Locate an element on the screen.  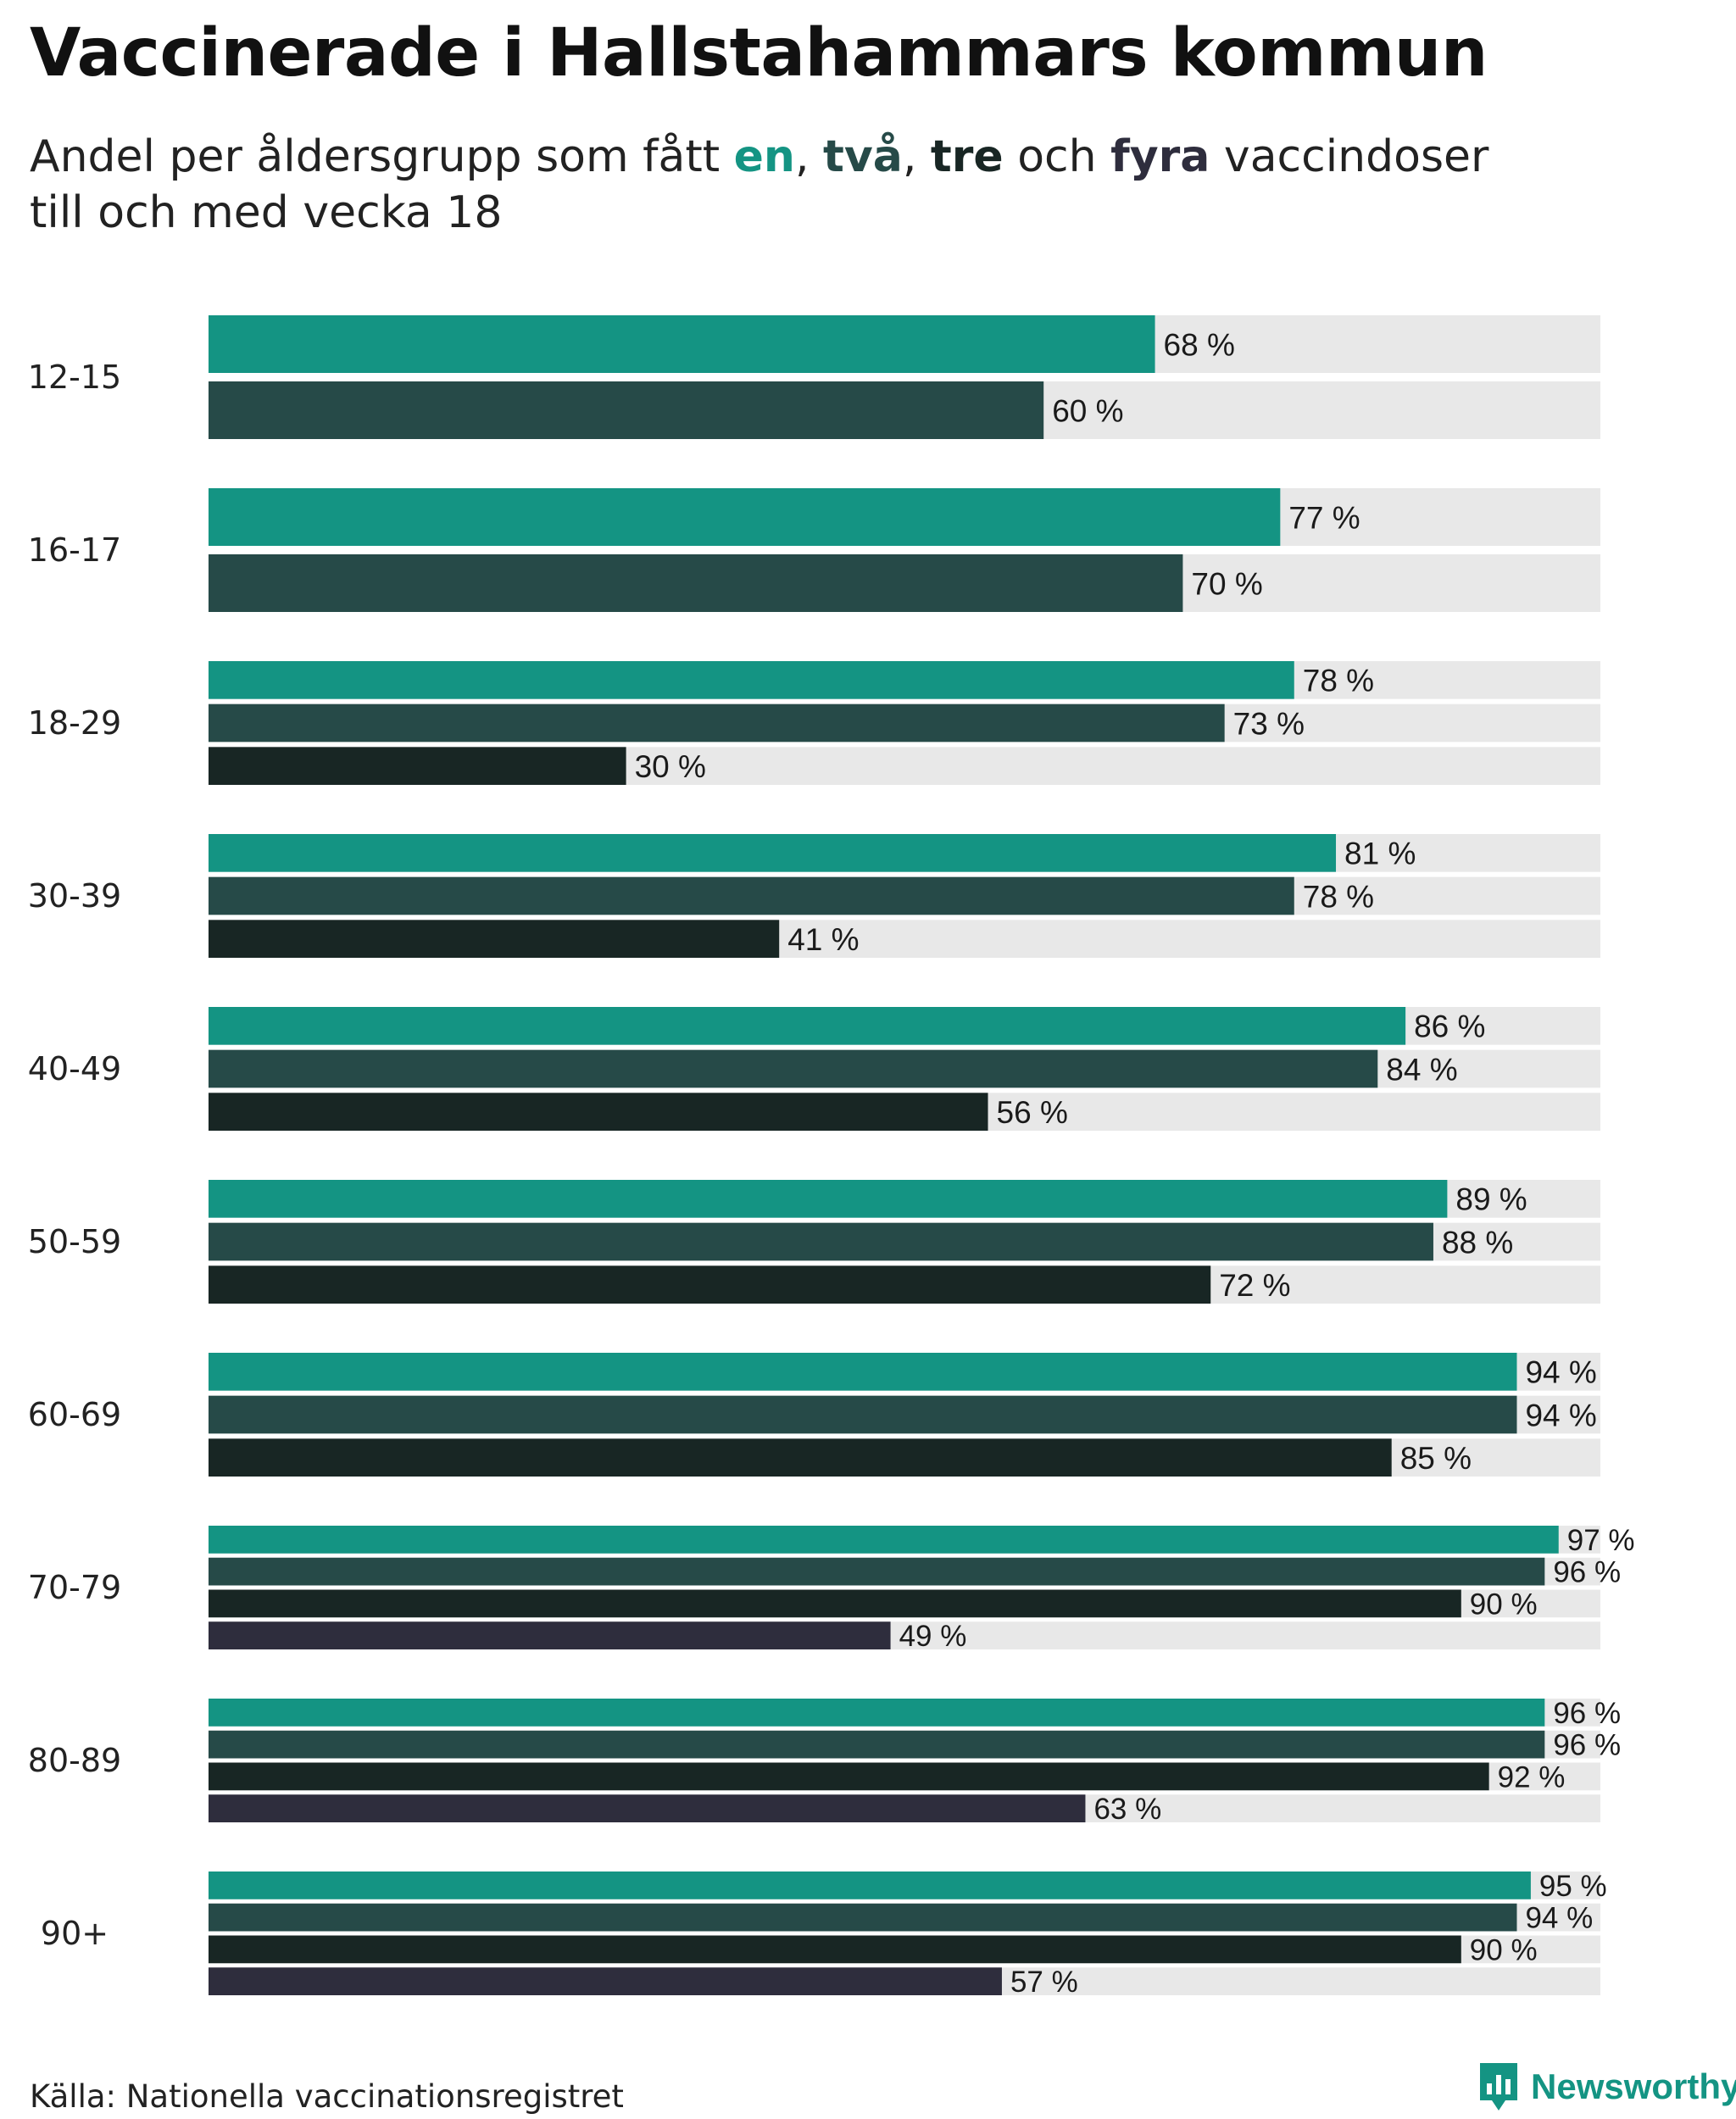
legend-dose-3: tre is located at coordinates (967, 157).